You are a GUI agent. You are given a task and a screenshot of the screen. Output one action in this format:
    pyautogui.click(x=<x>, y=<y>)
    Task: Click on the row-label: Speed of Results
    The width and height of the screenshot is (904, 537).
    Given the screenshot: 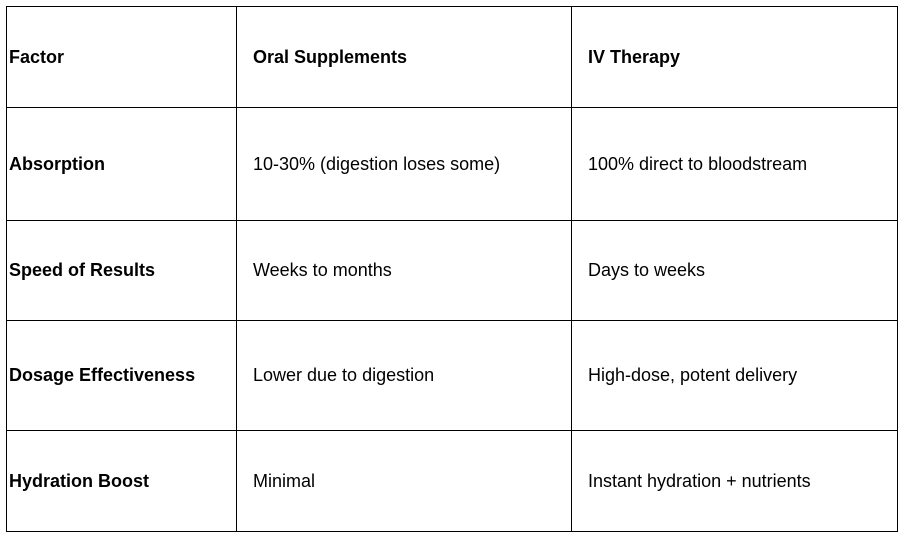 What is the action you would take?
    pyautogui.click(x=121, y=270)
    